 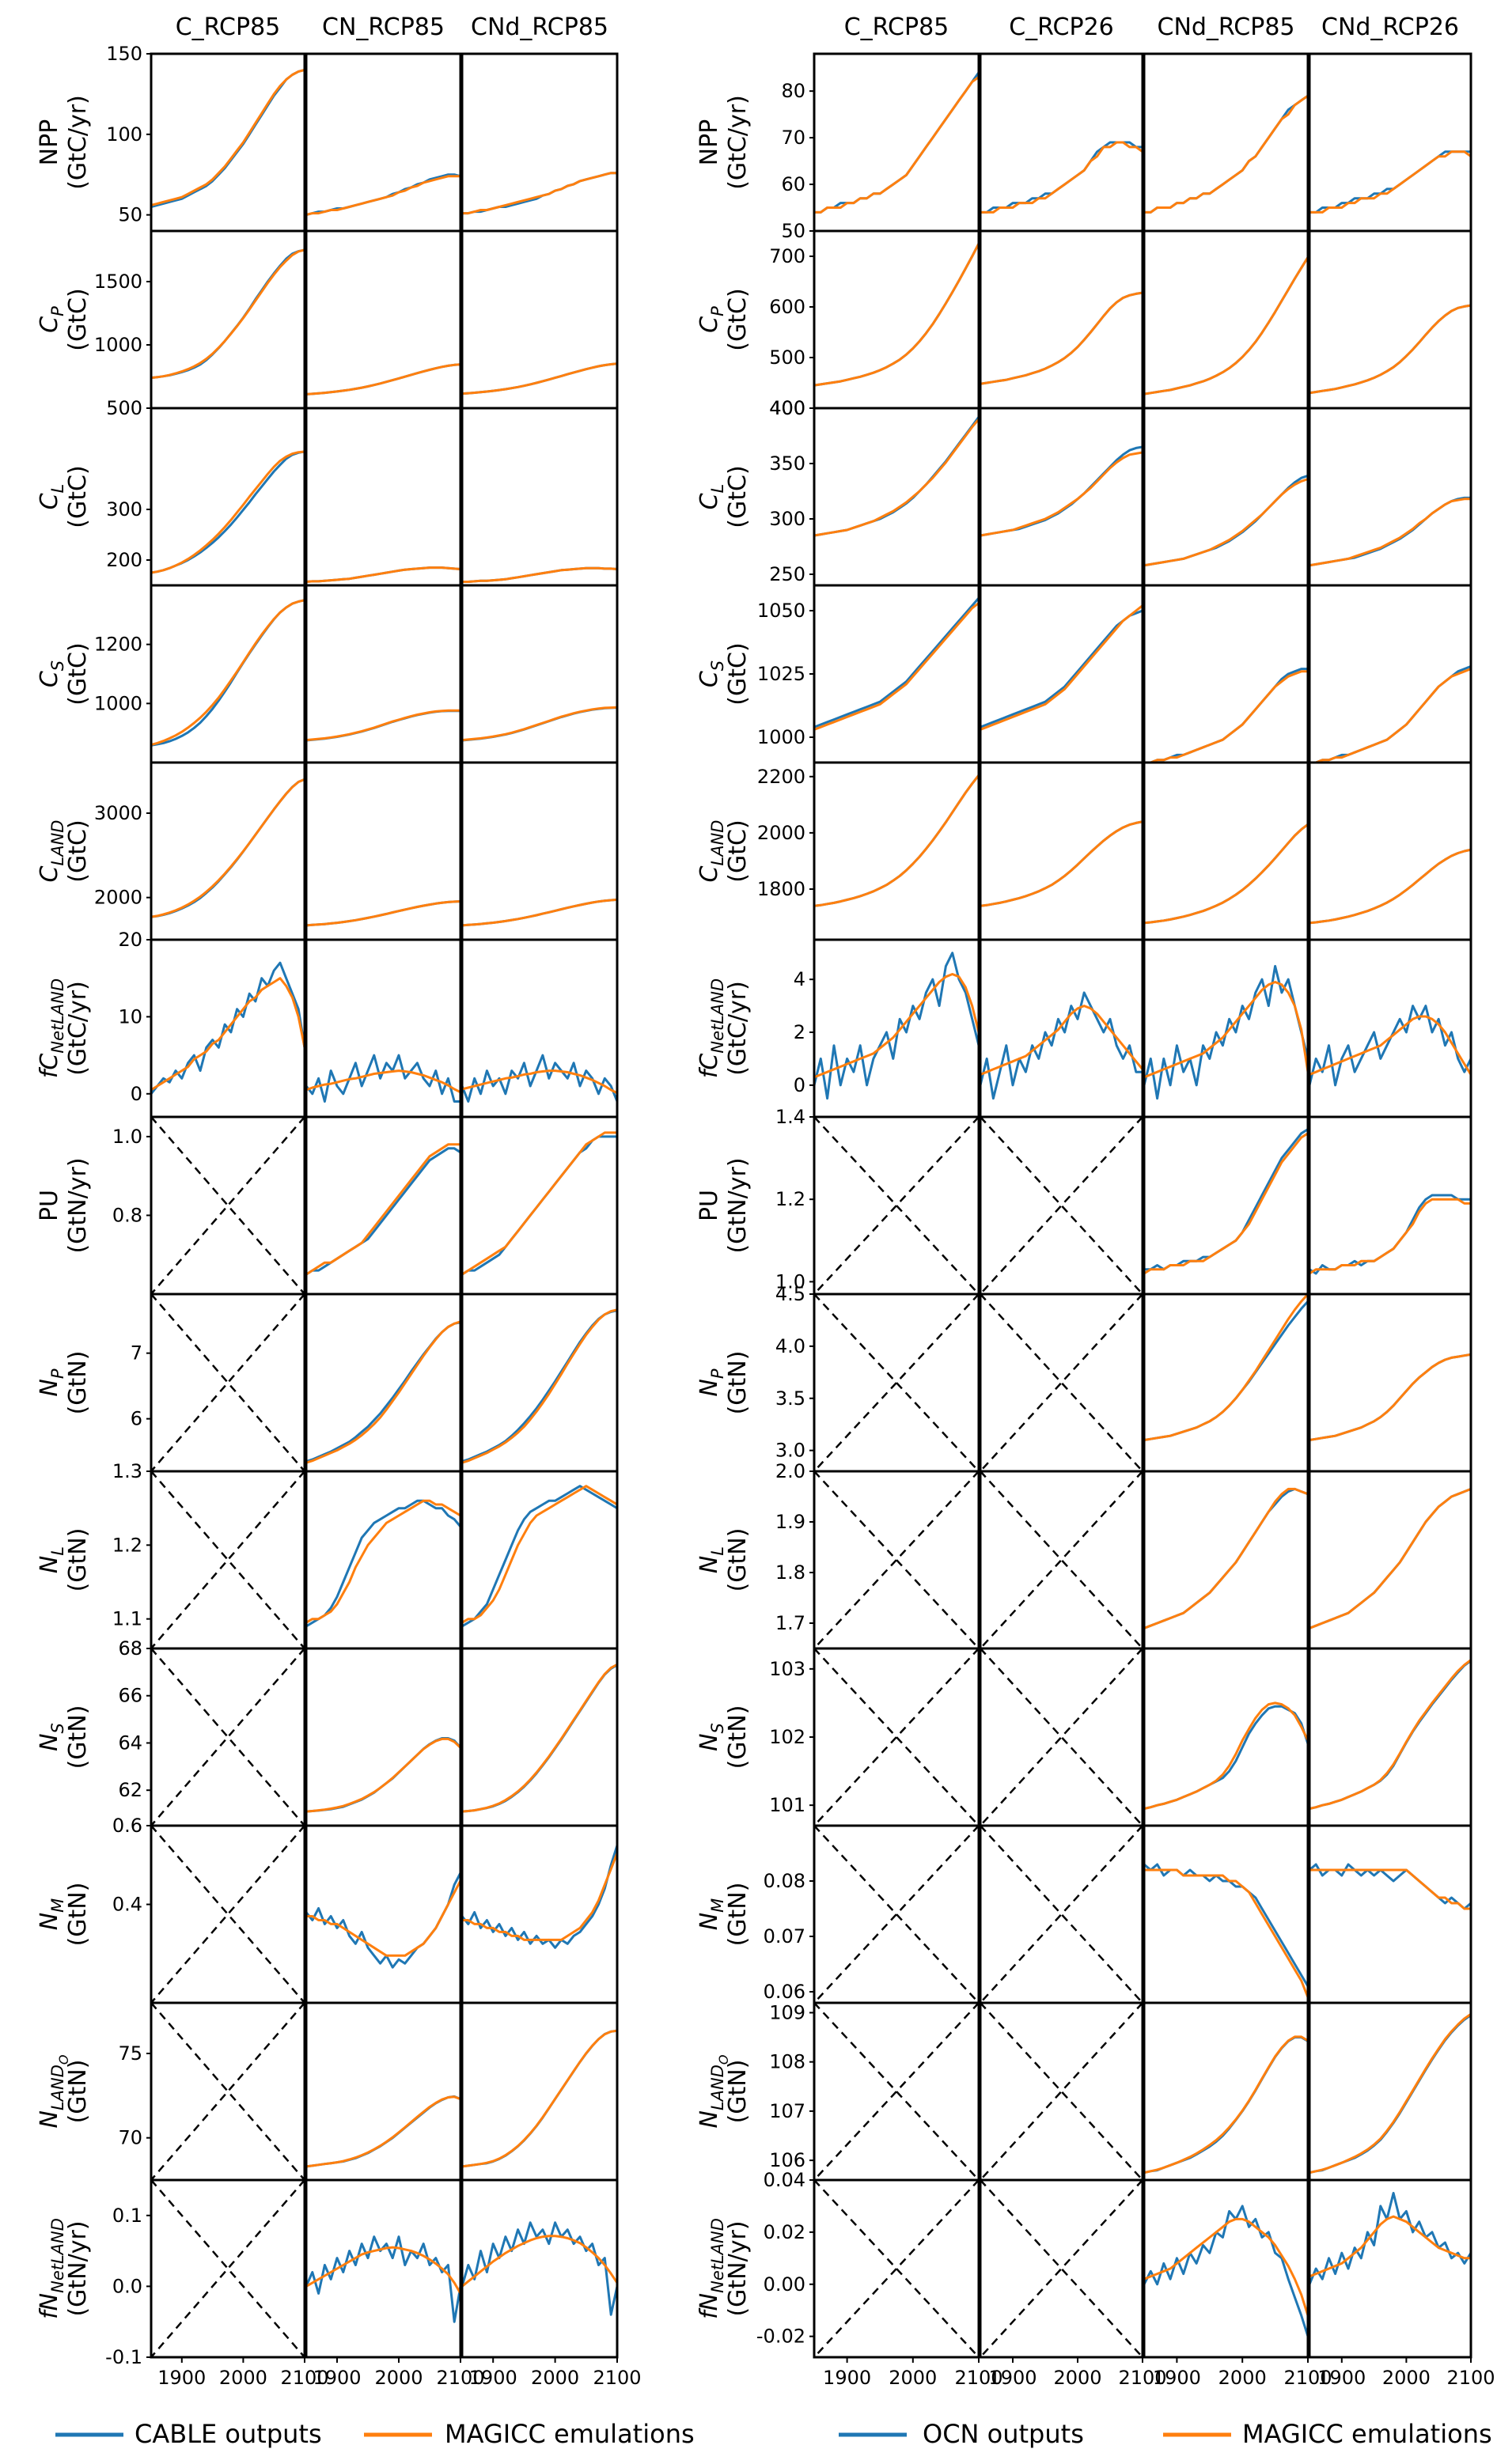 I want to click on svg-text: NS, so click(x=51, y=1737).